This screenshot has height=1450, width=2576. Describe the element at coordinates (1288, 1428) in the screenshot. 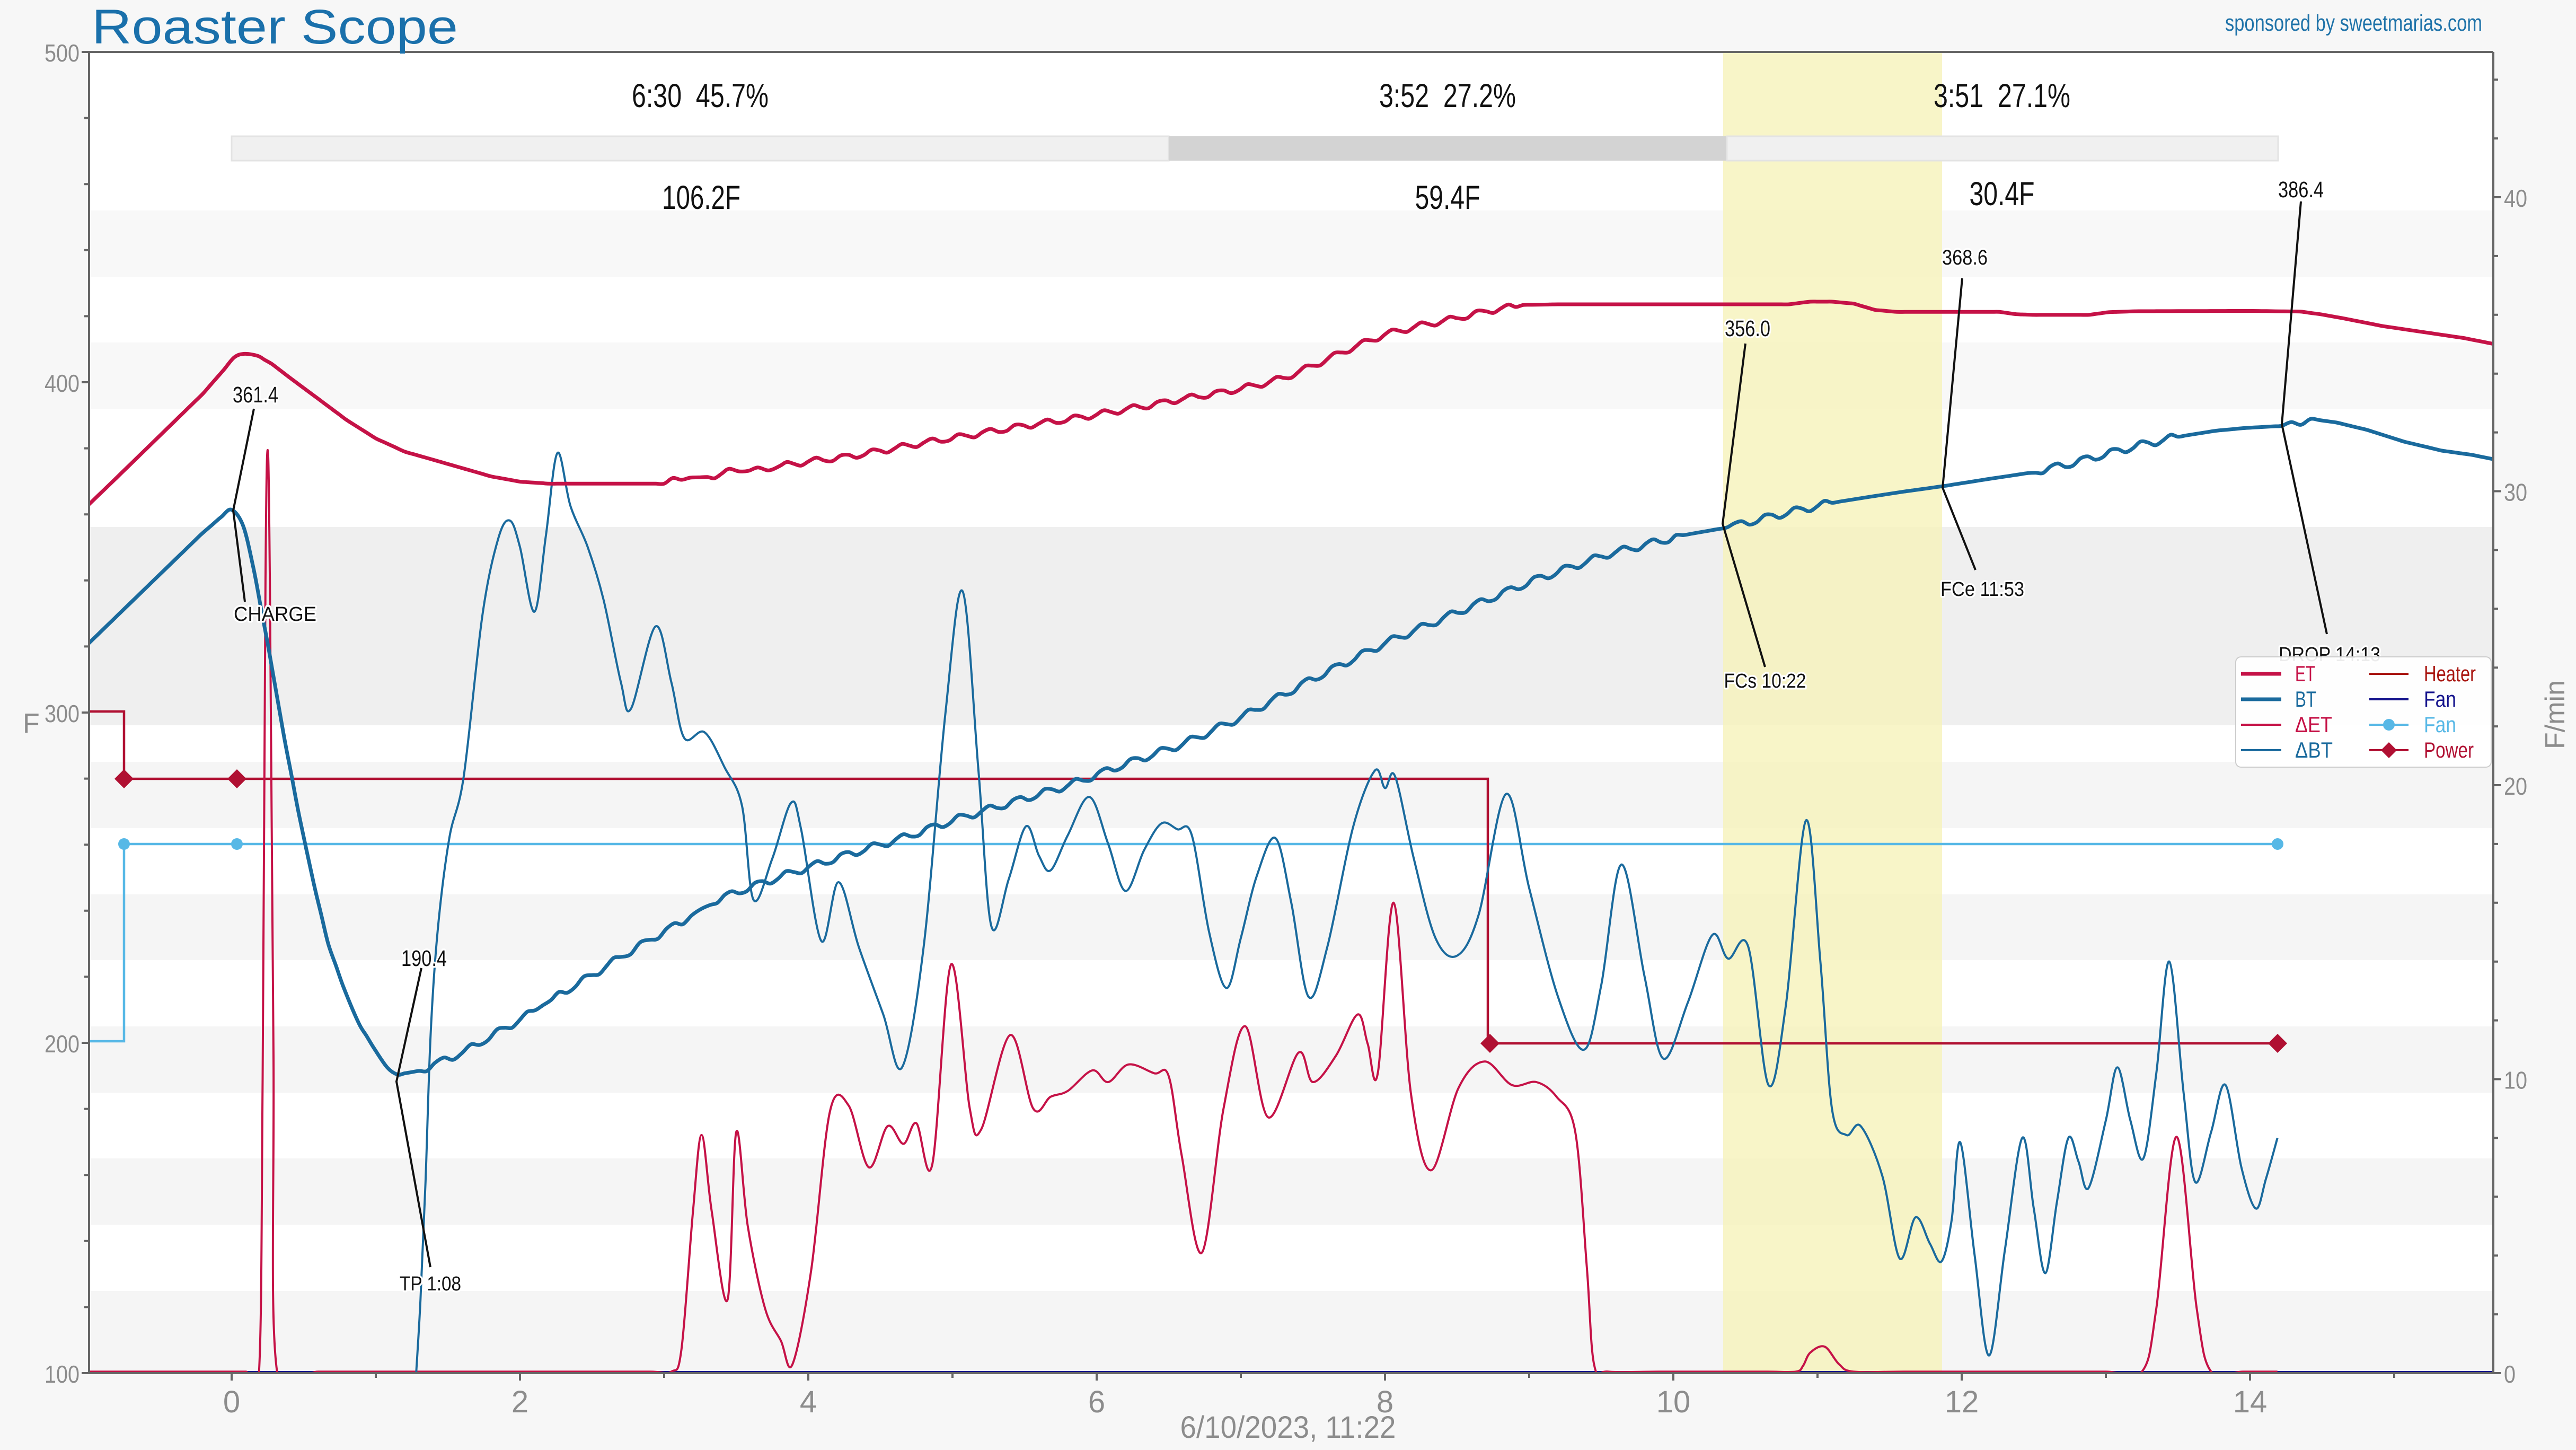

I see `svg-text: 6/10/2023, 11:22` at that location.